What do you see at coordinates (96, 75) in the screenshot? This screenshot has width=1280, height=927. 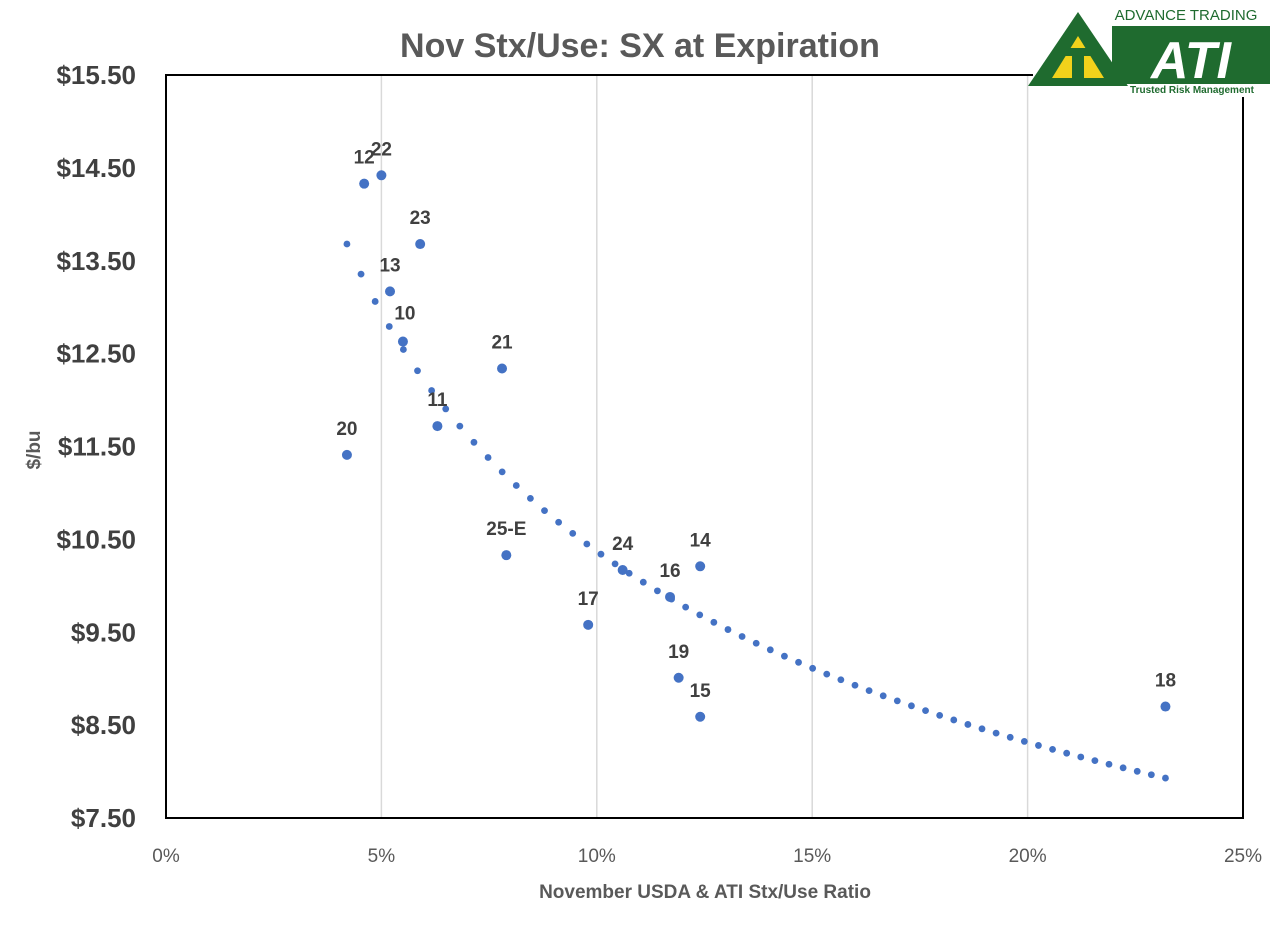 I see `y-tick-label: $15.50` at bounding box center [96, 75].